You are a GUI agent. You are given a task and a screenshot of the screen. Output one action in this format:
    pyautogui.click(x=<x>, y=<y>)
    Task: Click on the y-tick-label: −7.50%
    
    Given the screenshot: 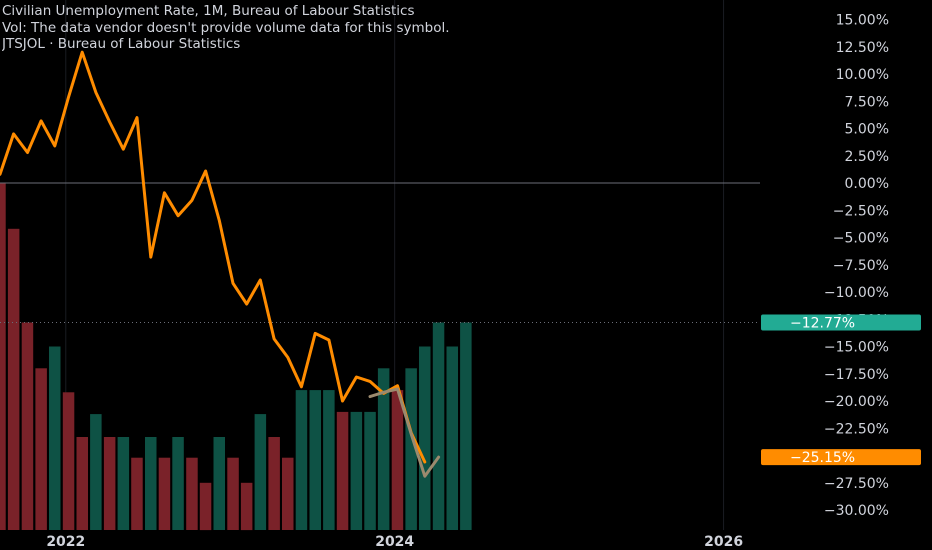 What is the action you would take?
    pyautogui.click(x=861, y=266)
    